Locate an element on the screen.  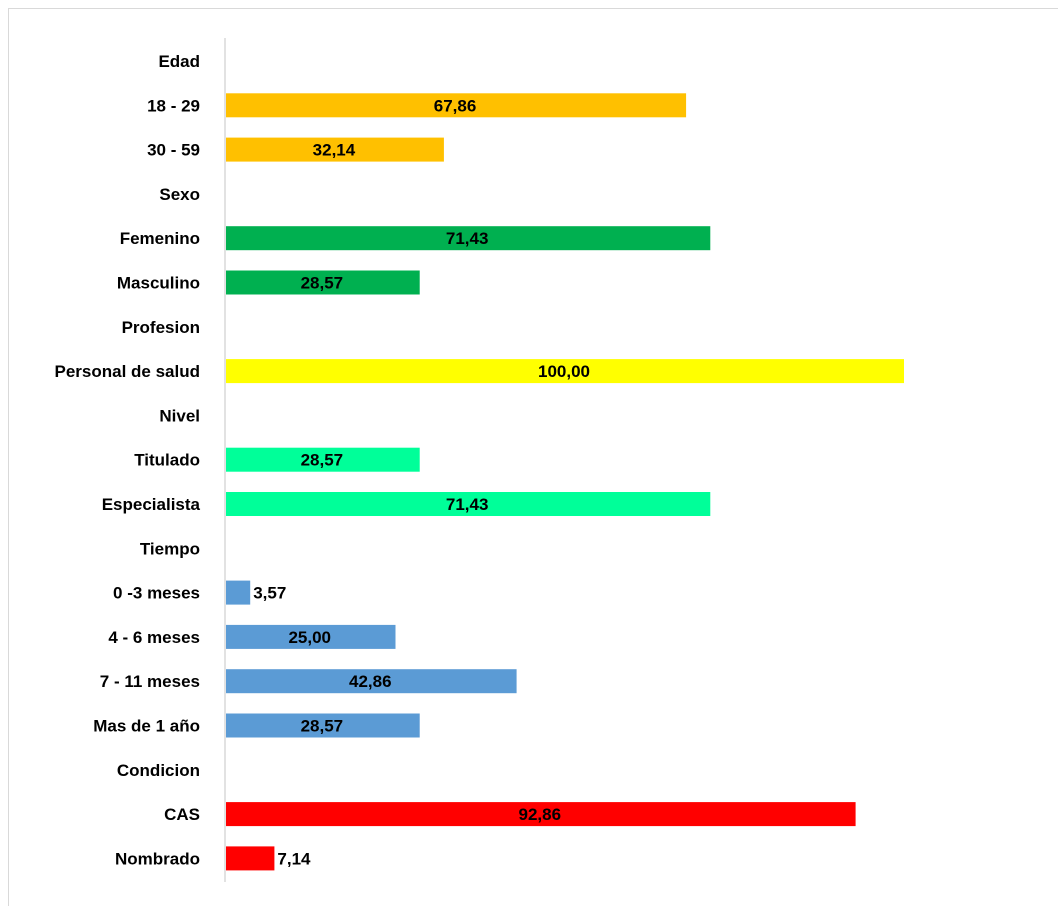
data-label: 100,00 is located at coordinates (564, 371).